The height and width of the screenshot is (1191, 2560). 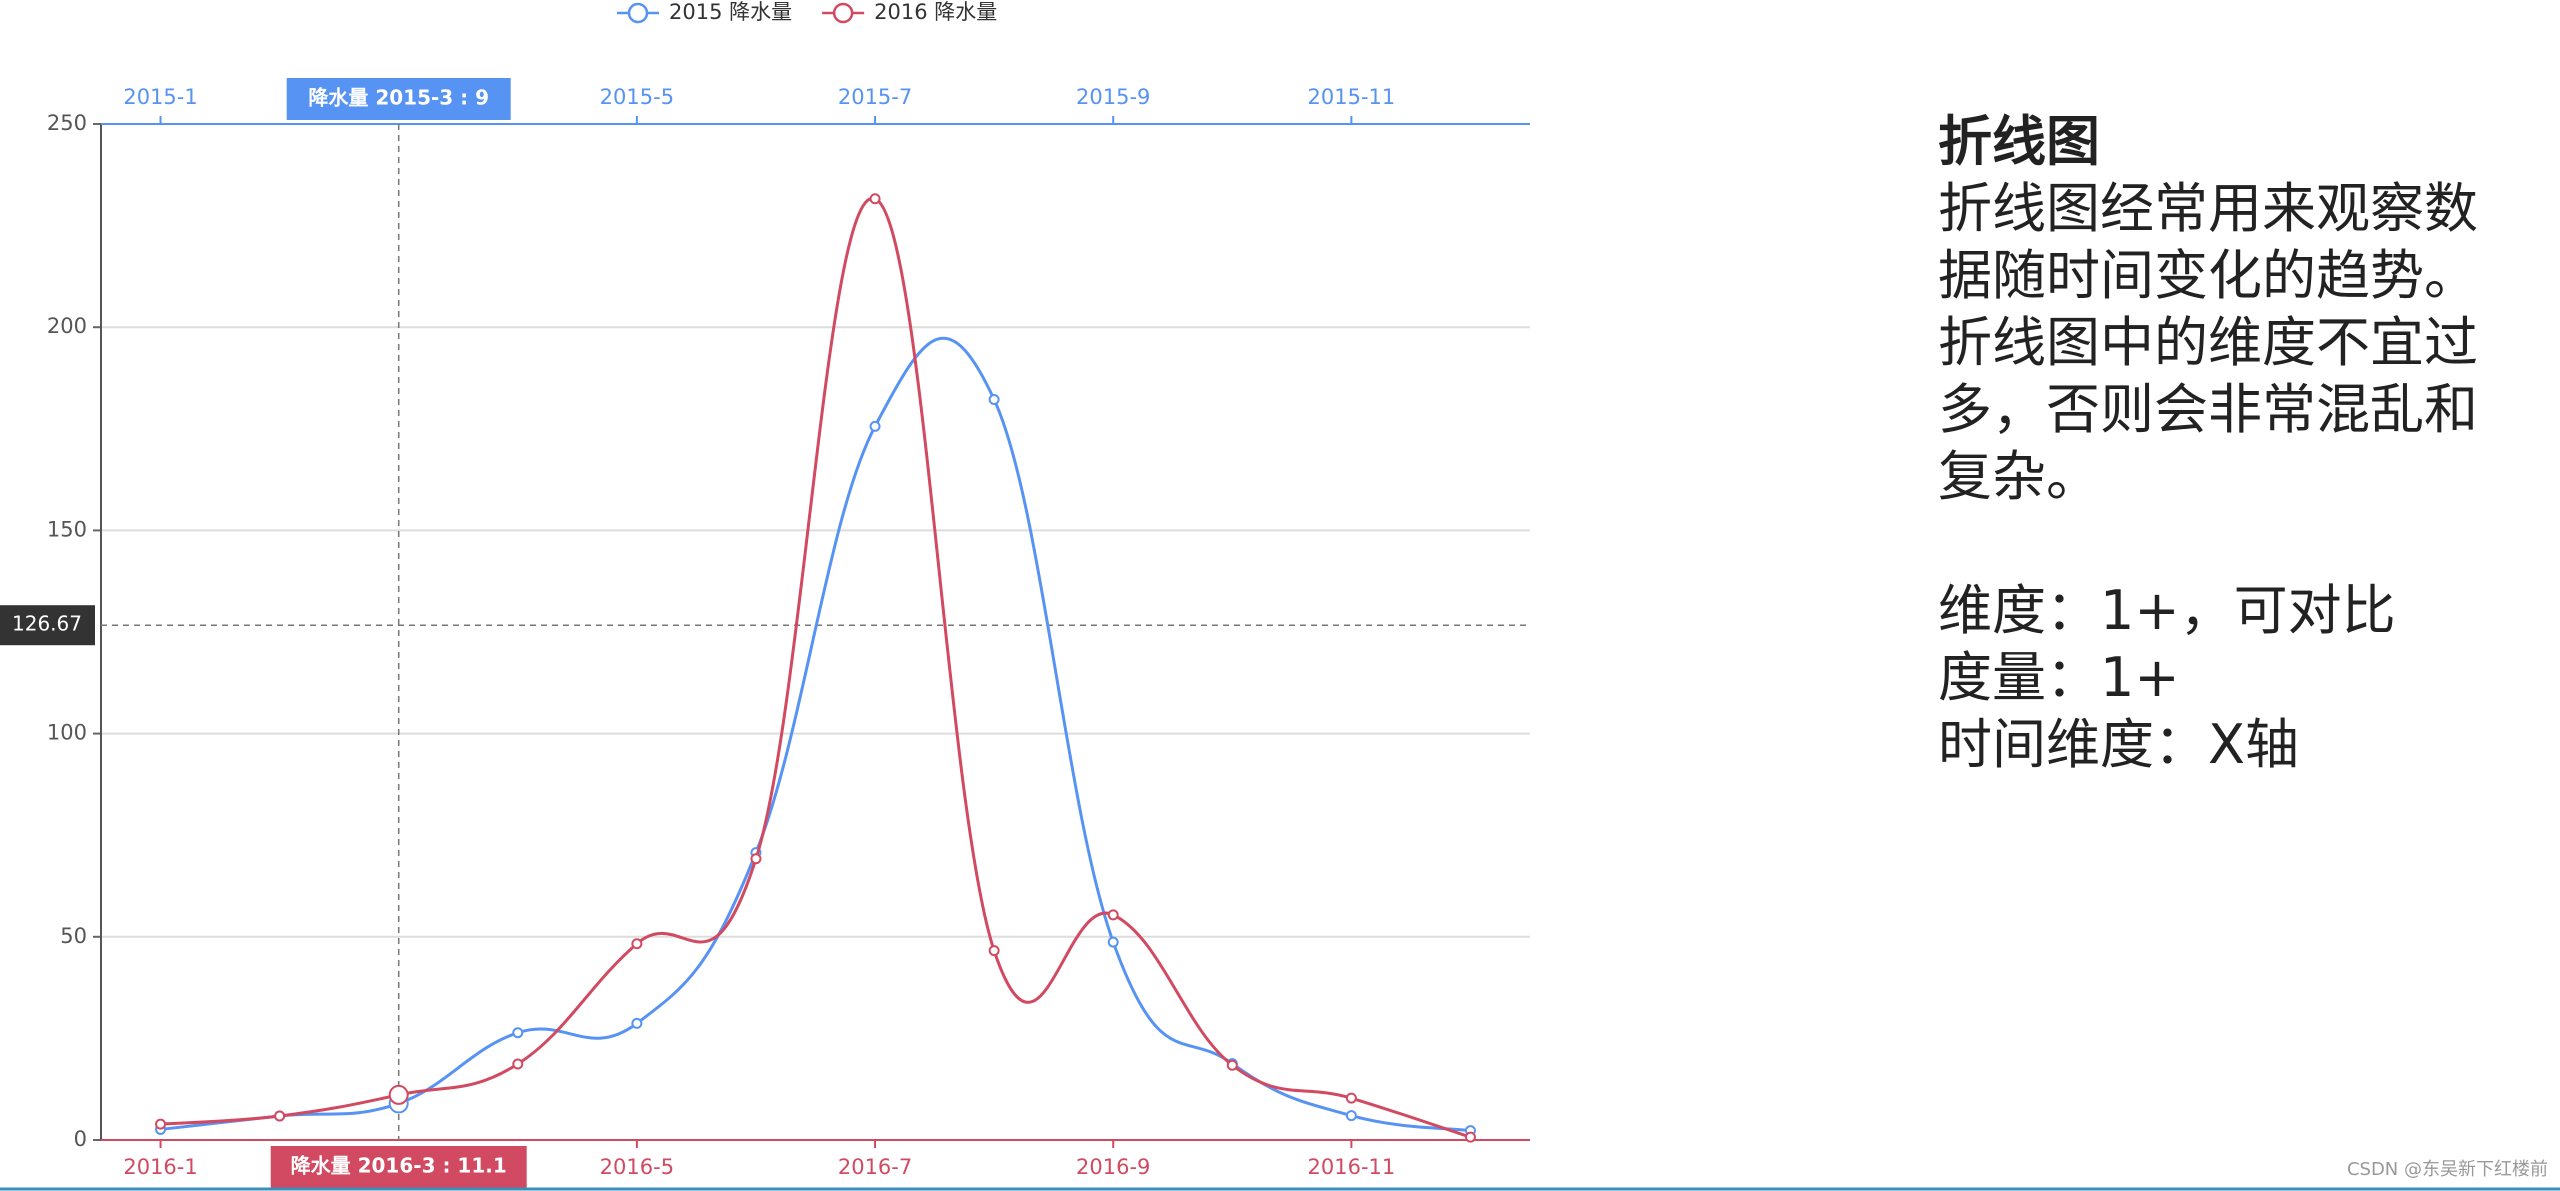 I want to click on panel-title: 折线图, so click(x=2019, y=141).